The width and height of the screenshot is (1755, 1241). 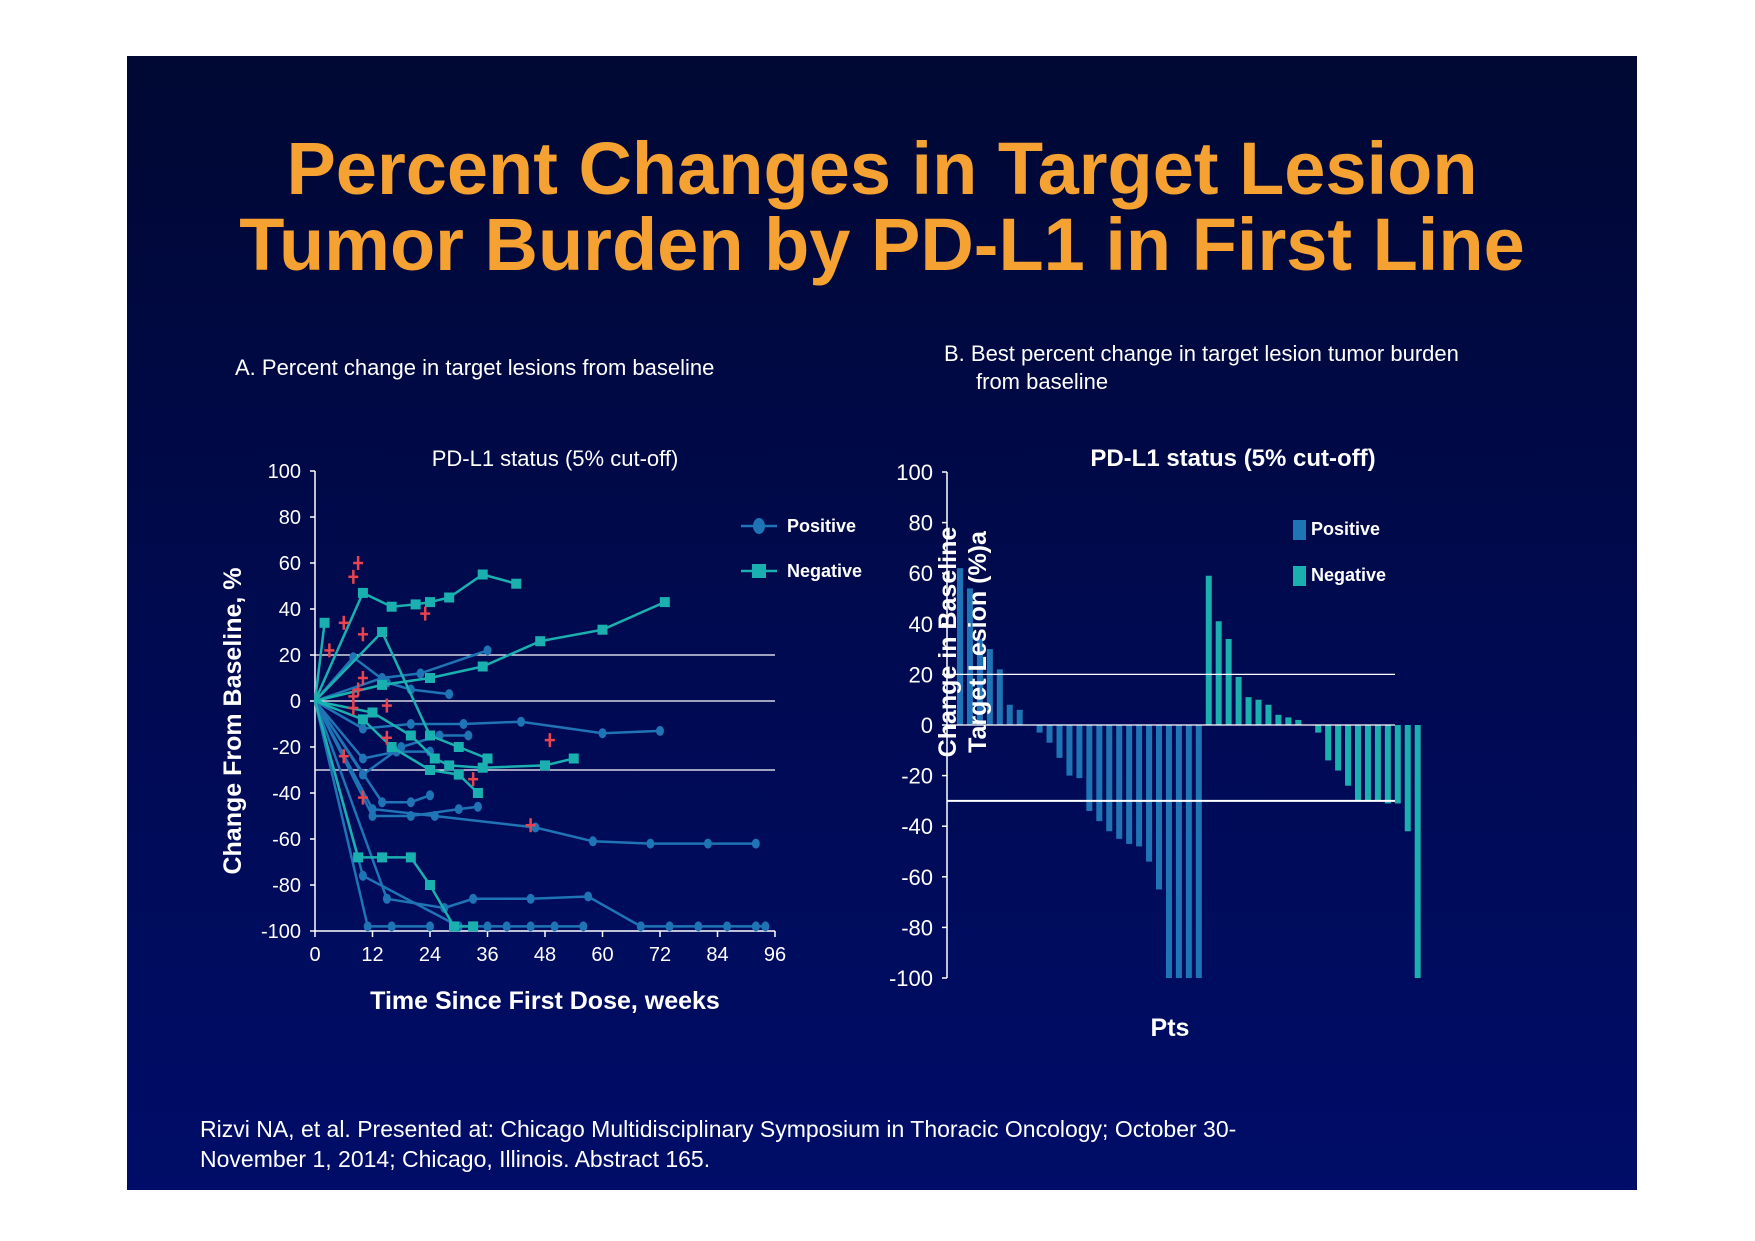 I want to click on legend-title: PD-L1 status (5% cut-off), so click(x=1232, y=458).